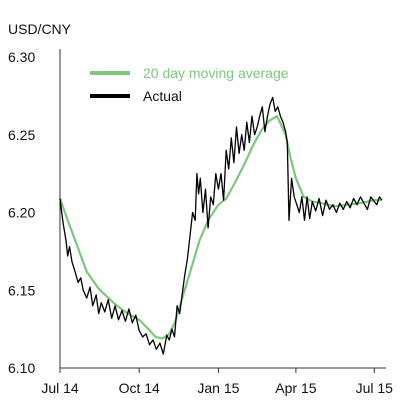 The height and width of the screenshot is (413, 419). Describe the element at coordinates (21, 57) in the screenshot. I see `y-tick-label: 6.30` at that location.